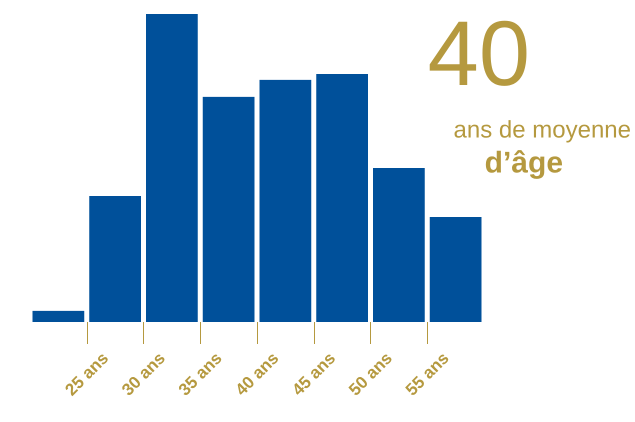 This screenshot has width=635, height=422. What do you see at coordinates (314, 374) in the screenshot?
I see `x-tick-label: 45 ans` at bounding box center [314, 374].